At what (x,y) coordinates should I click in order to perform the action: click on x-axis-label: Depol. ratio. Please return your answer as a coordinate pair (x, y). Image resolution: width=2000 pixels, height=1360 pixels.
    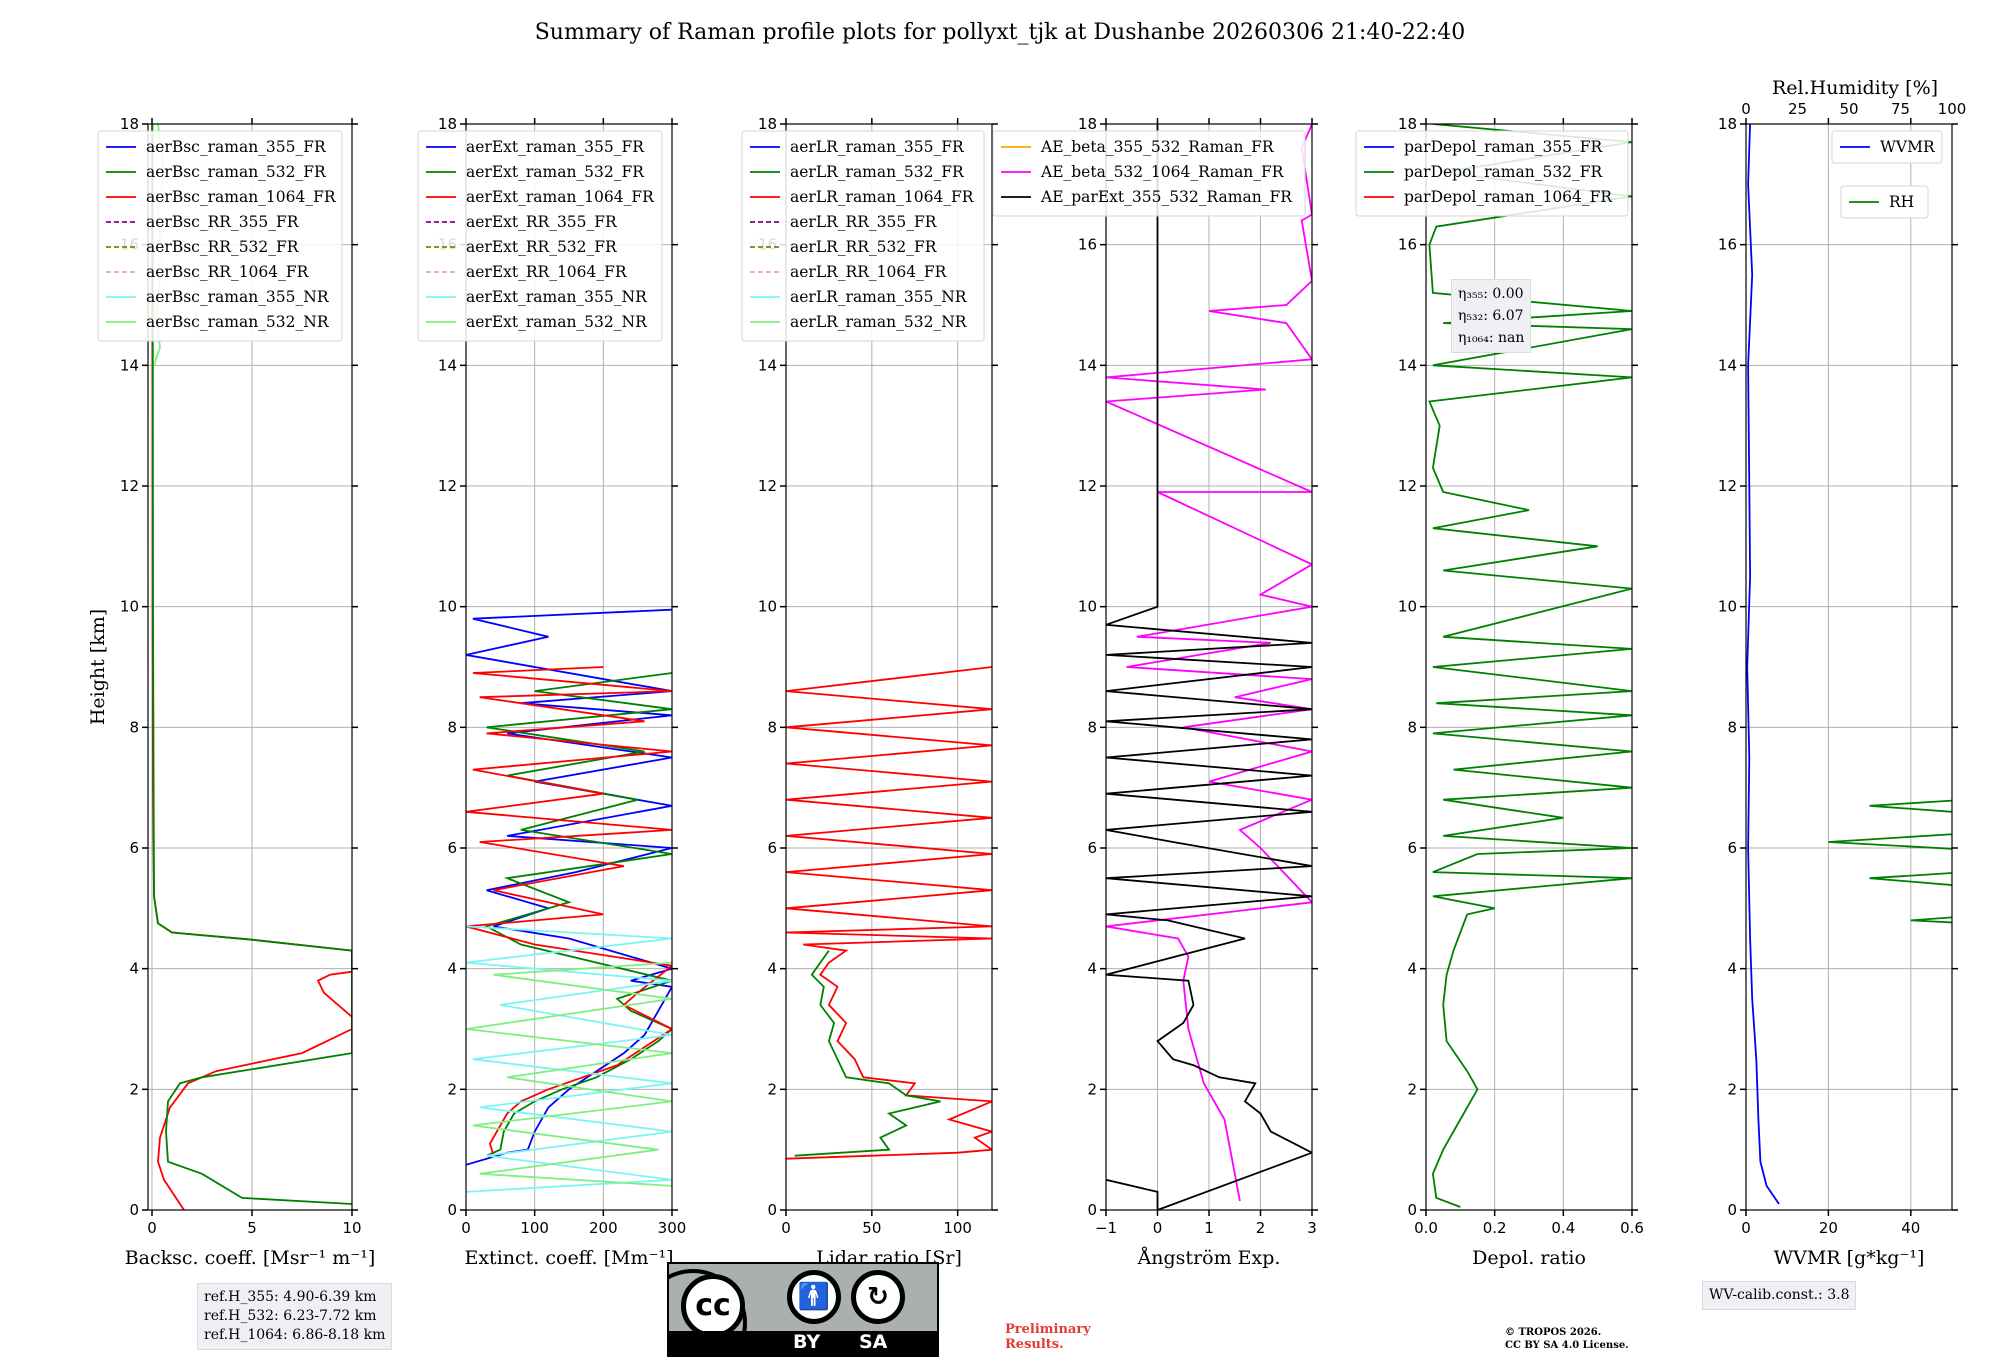
    Looking at the image, I should click on (1529, 1258).